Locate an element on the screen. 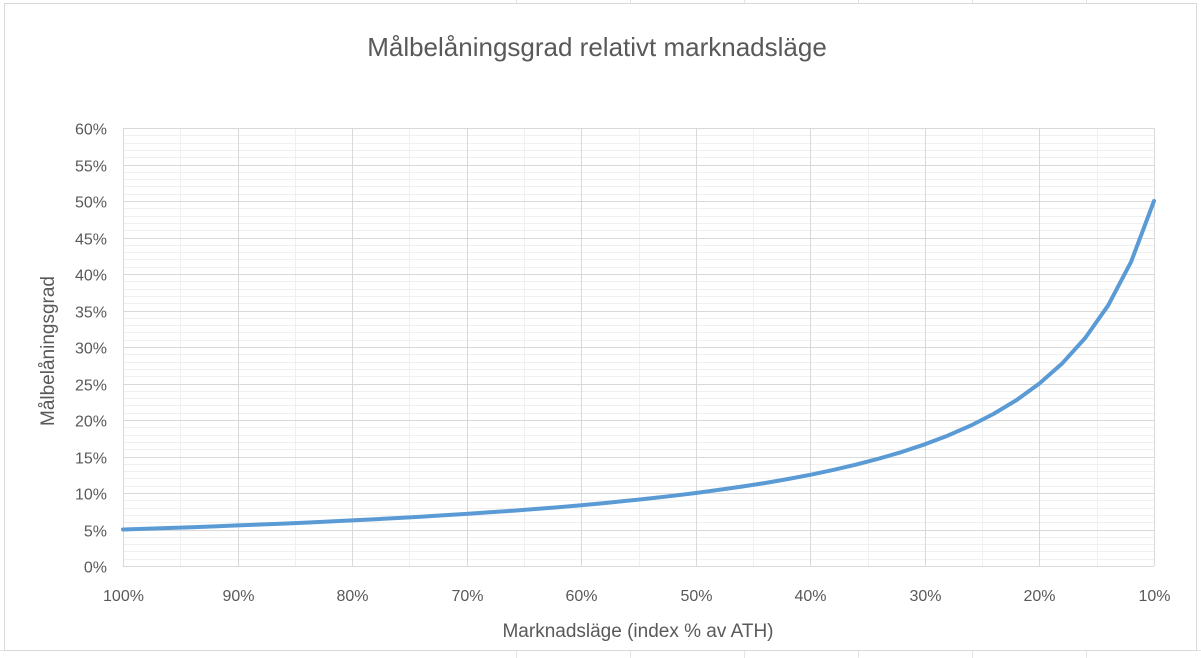  y-axis-tick-labels: 0% 5% 10% 15% 20% 25% 30% 35% 40% 45% 50% 55% 60% is located at coordinates (91, 349).